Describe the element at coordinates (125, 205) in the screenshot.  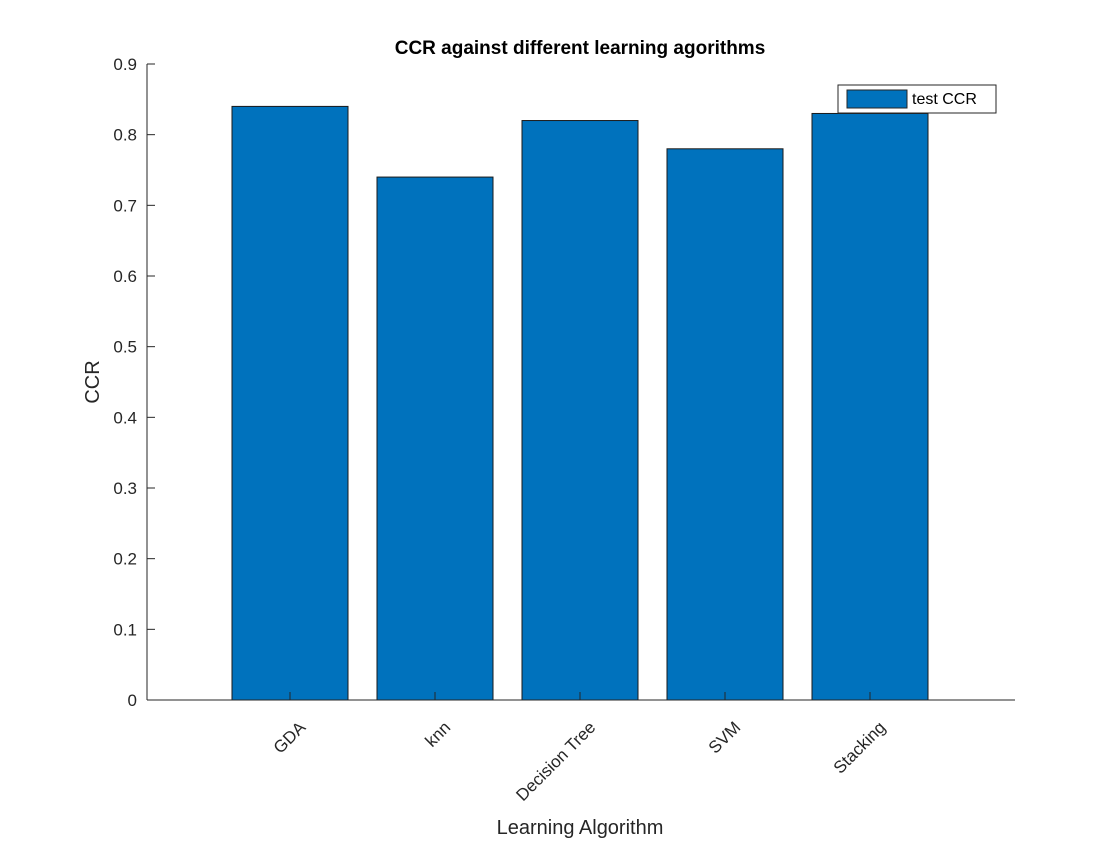
I see `y-tick-label: 0.7` at that location.